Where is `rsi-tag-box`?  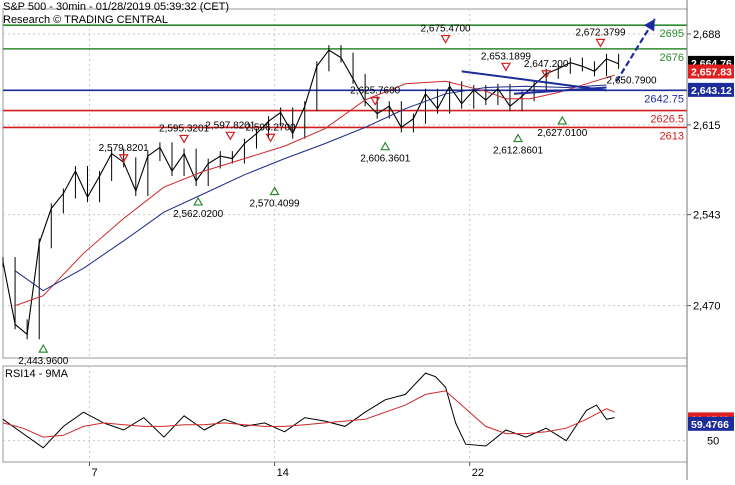 rsi-tag-box is located at coordinates (711, 423).